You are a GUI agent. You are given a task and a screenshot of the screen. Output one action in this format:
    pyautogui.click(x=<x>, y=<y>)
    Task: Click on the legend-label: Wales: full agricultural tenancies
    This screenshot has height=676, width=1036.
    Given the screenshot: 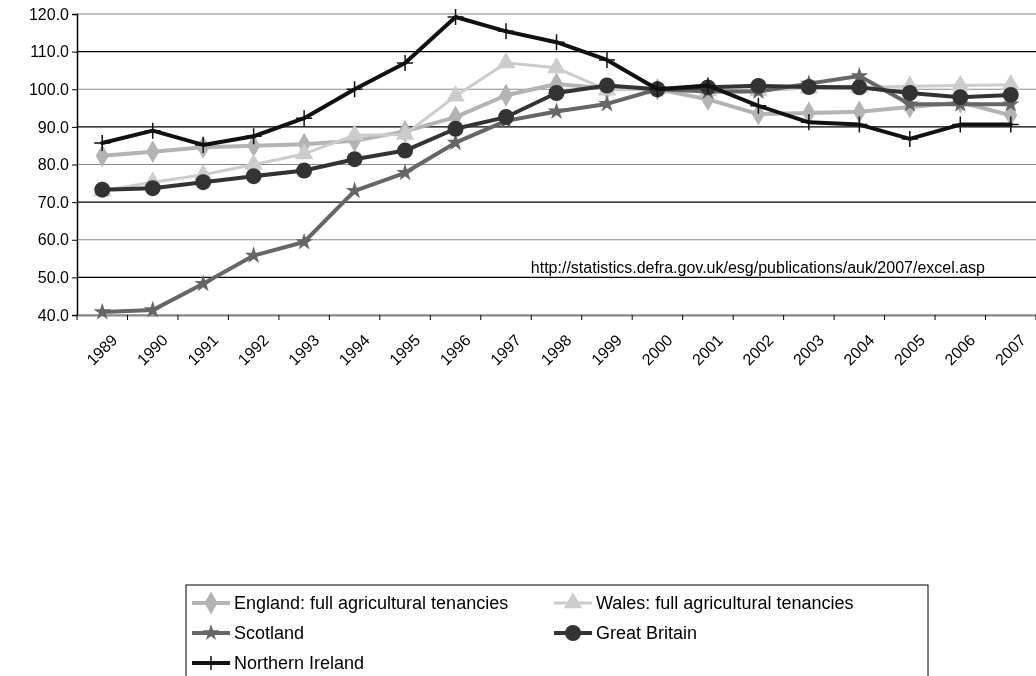 What is the action you would take?
    pyautogui.click(x=725, y=603)
    